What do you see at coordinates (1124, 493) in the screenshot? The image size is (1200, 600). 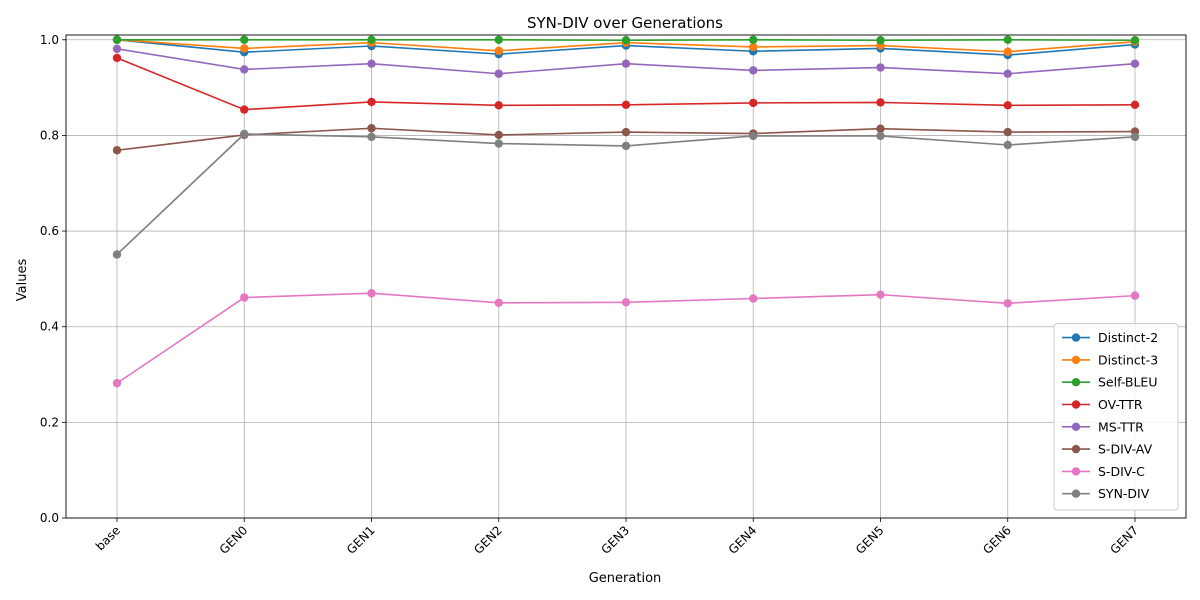 I see `legend-label: SYN-DIV` at bounding box center [1124, 493].